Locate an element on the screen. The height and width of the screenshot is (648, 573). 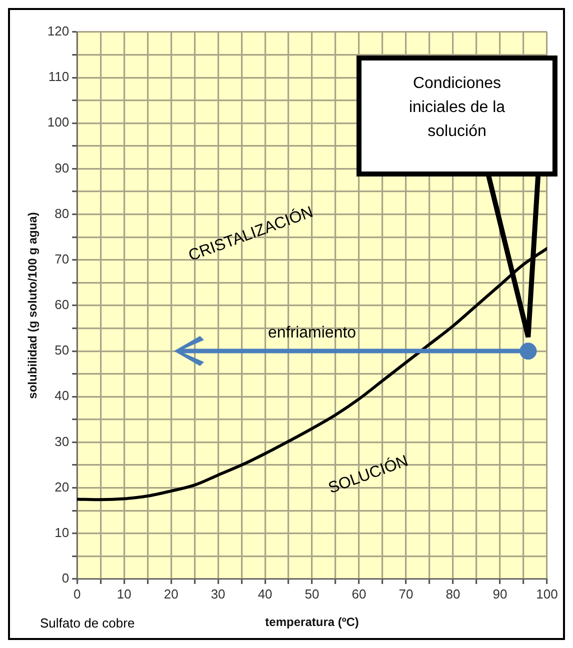
y-tick-label: 60 is located at coordinates (62, 304).